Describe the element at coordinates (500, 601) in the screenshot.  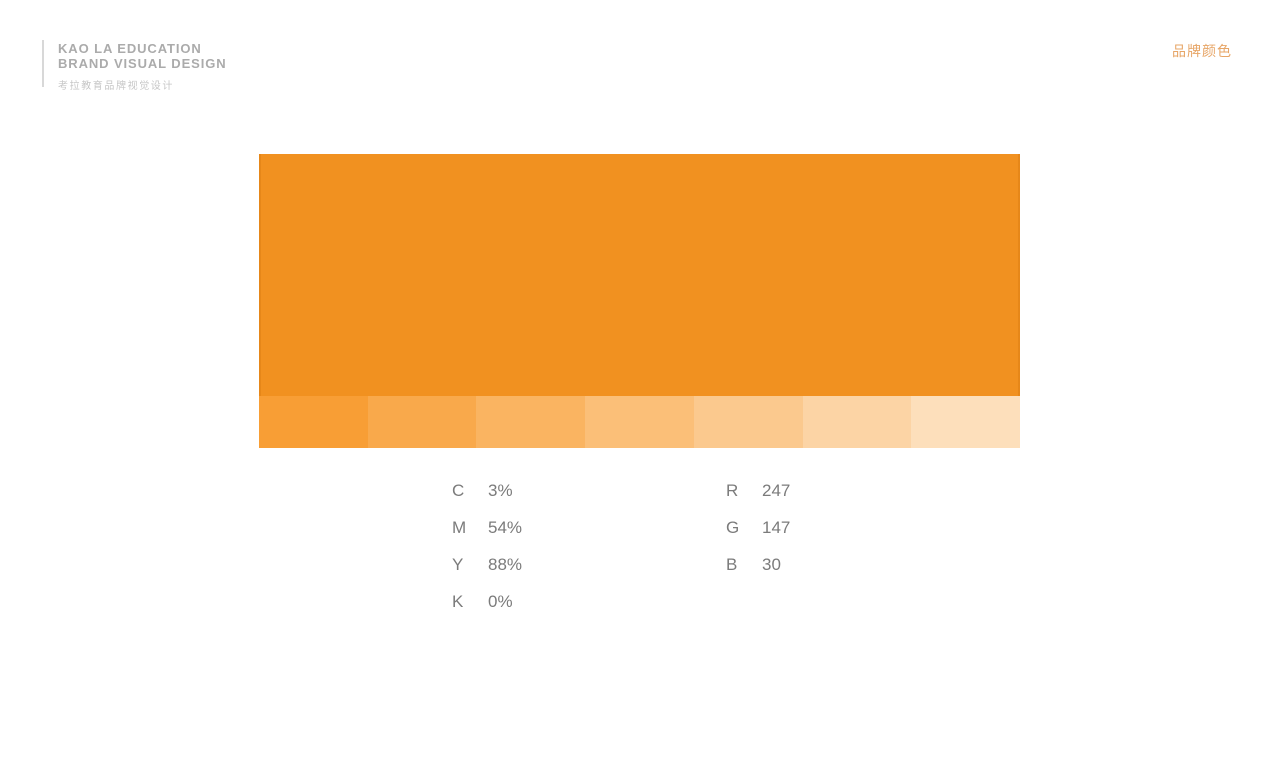
I see `cmyk-value-k: 0%` at that location.